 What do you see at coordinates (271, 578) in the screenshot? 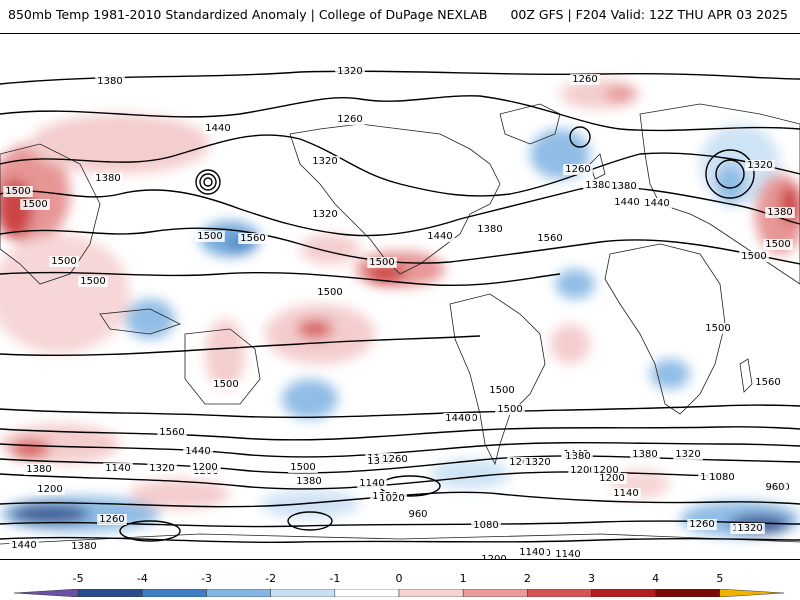
I see `colorbar-tick-label: -2` at bounding box center [271, 578].